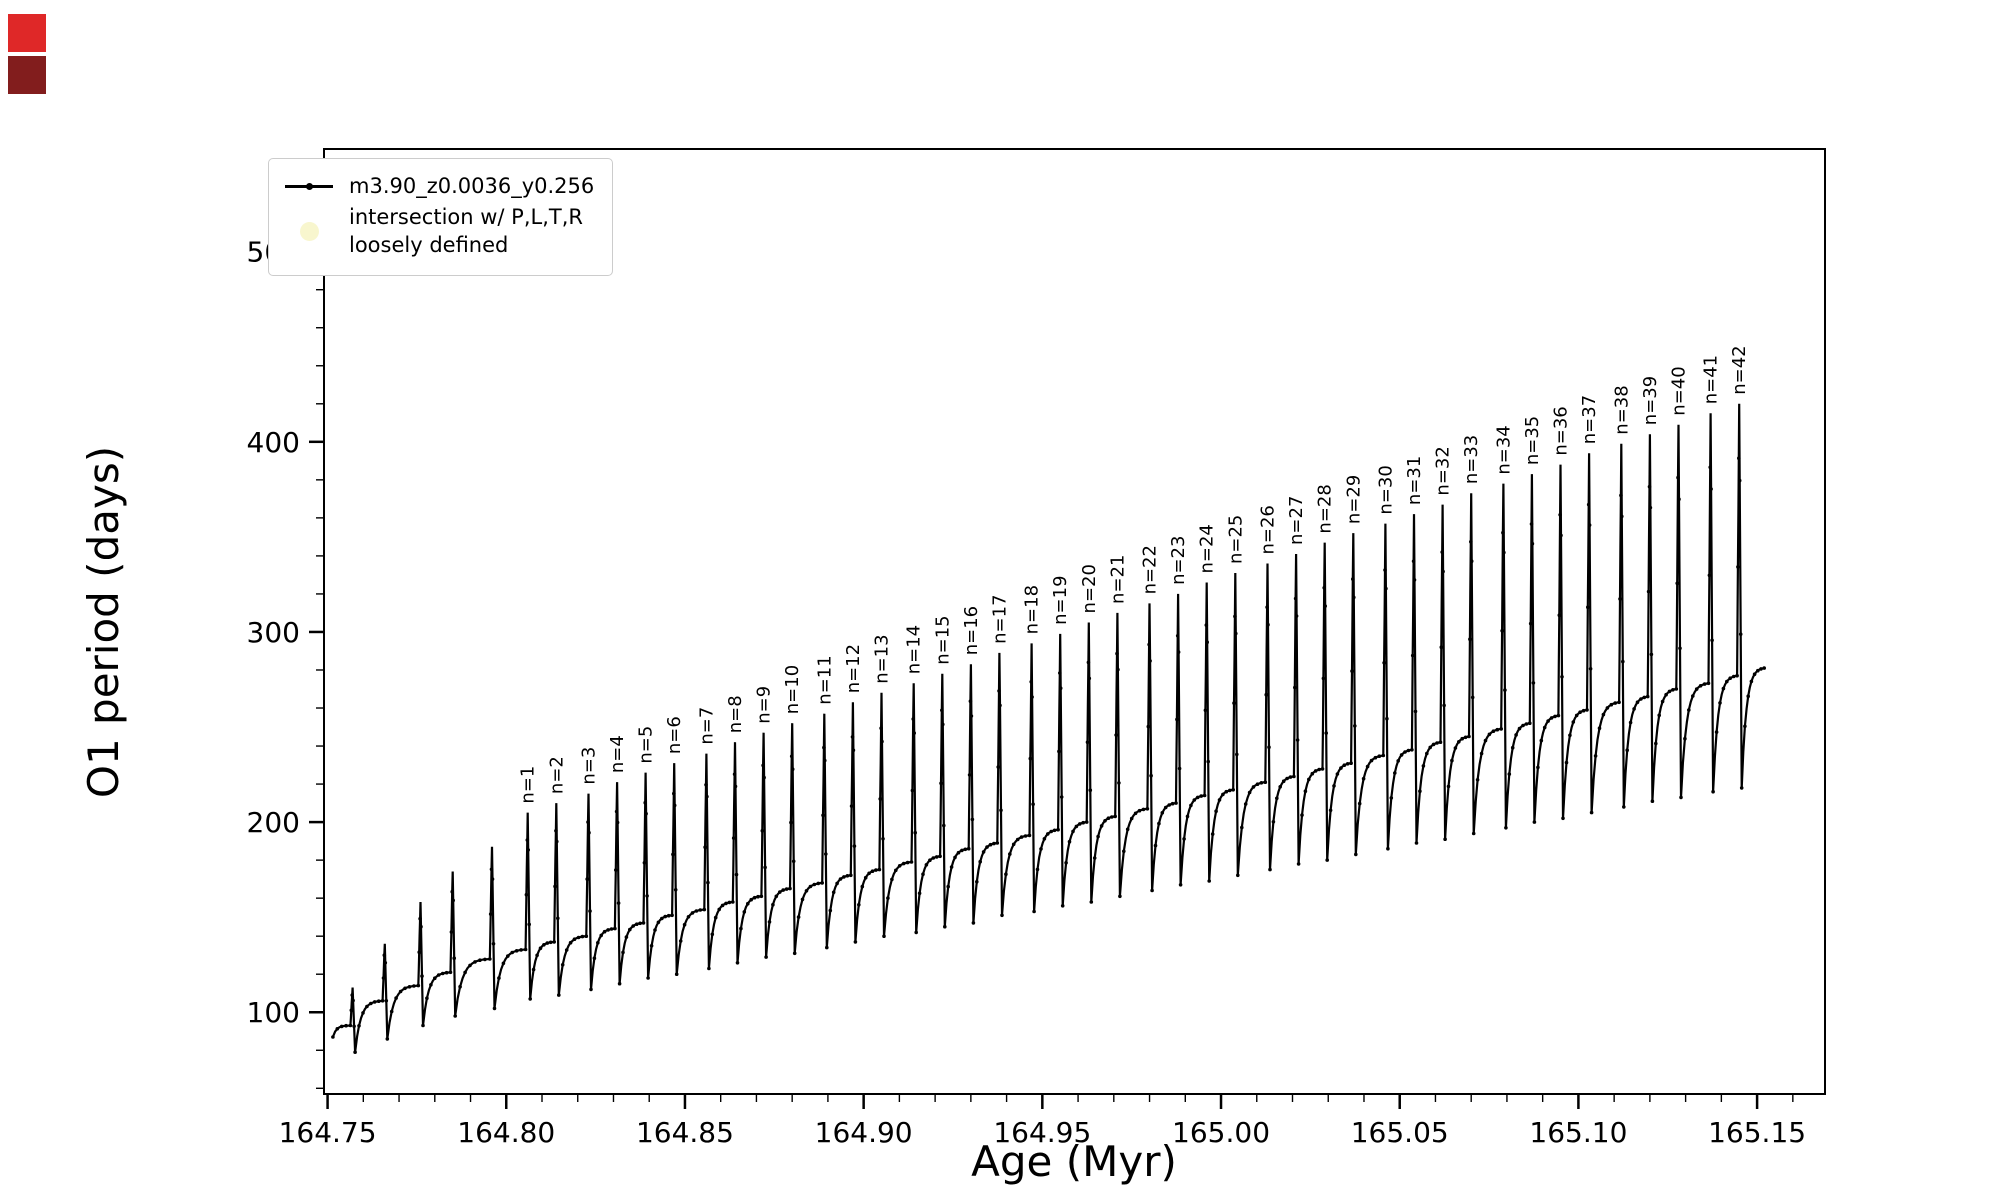  Describe the element at coordinates (1471, 459) in the screenshot. I see `spike-label: n=33` at that location.